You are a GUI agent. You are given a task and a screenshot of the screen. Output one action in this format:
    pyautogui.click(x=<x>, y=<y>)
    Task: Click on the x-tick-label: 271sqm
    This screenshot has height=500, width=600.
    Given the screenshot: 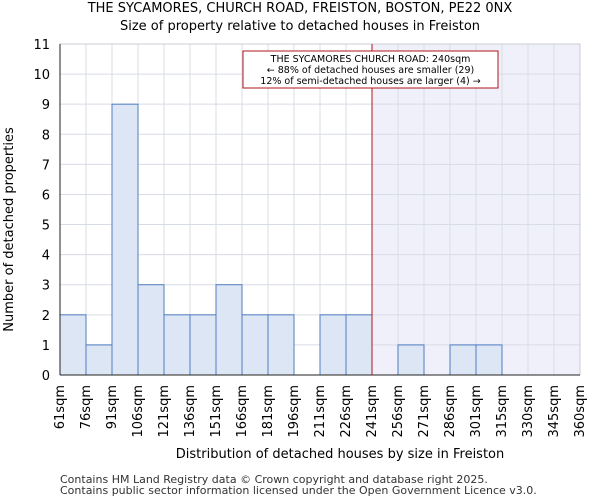 What is the action you would take?
    pyautogui.click(x=424, y=411)
    